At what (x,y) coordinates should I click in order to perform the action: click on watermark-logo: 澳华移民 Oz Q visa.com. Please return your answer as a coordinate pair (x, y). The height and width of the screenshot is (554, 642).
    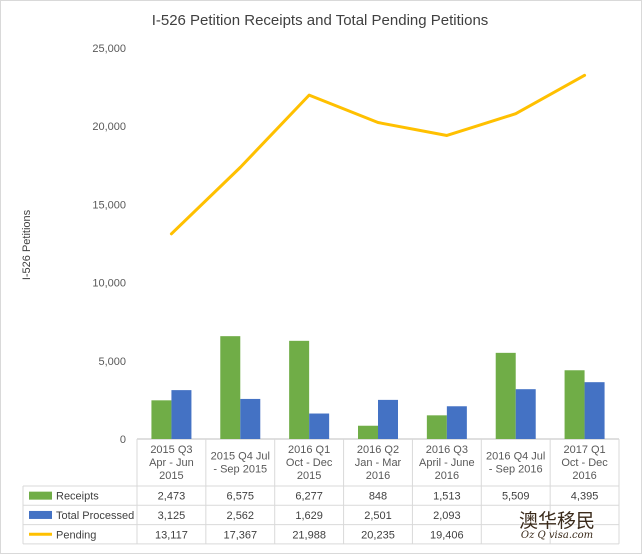
    Looking at the image, I should click on (557, 526).